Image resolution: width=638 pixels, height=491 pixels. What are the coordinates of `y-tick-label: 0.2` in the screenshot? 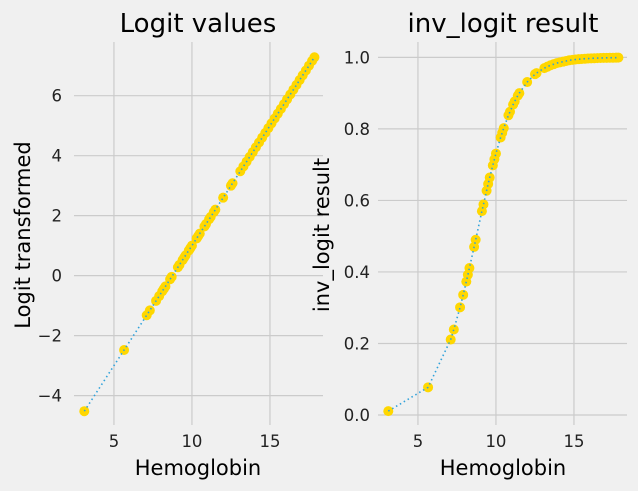 It's located at (357, 343).